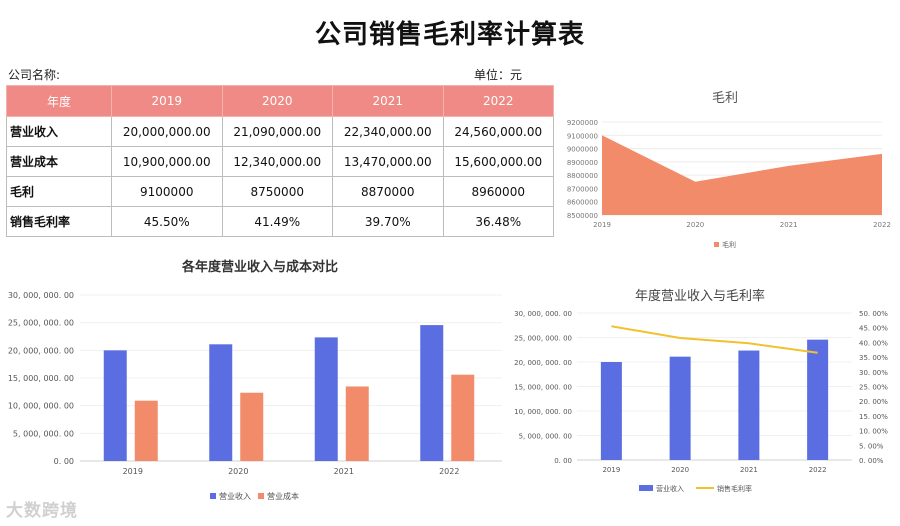 Image resolution: width=900 pixels, height=526 pixels. Describe the element at coordinates (498, 161) in the screenshot. I see `cell: 15,600,000.00` at that location.